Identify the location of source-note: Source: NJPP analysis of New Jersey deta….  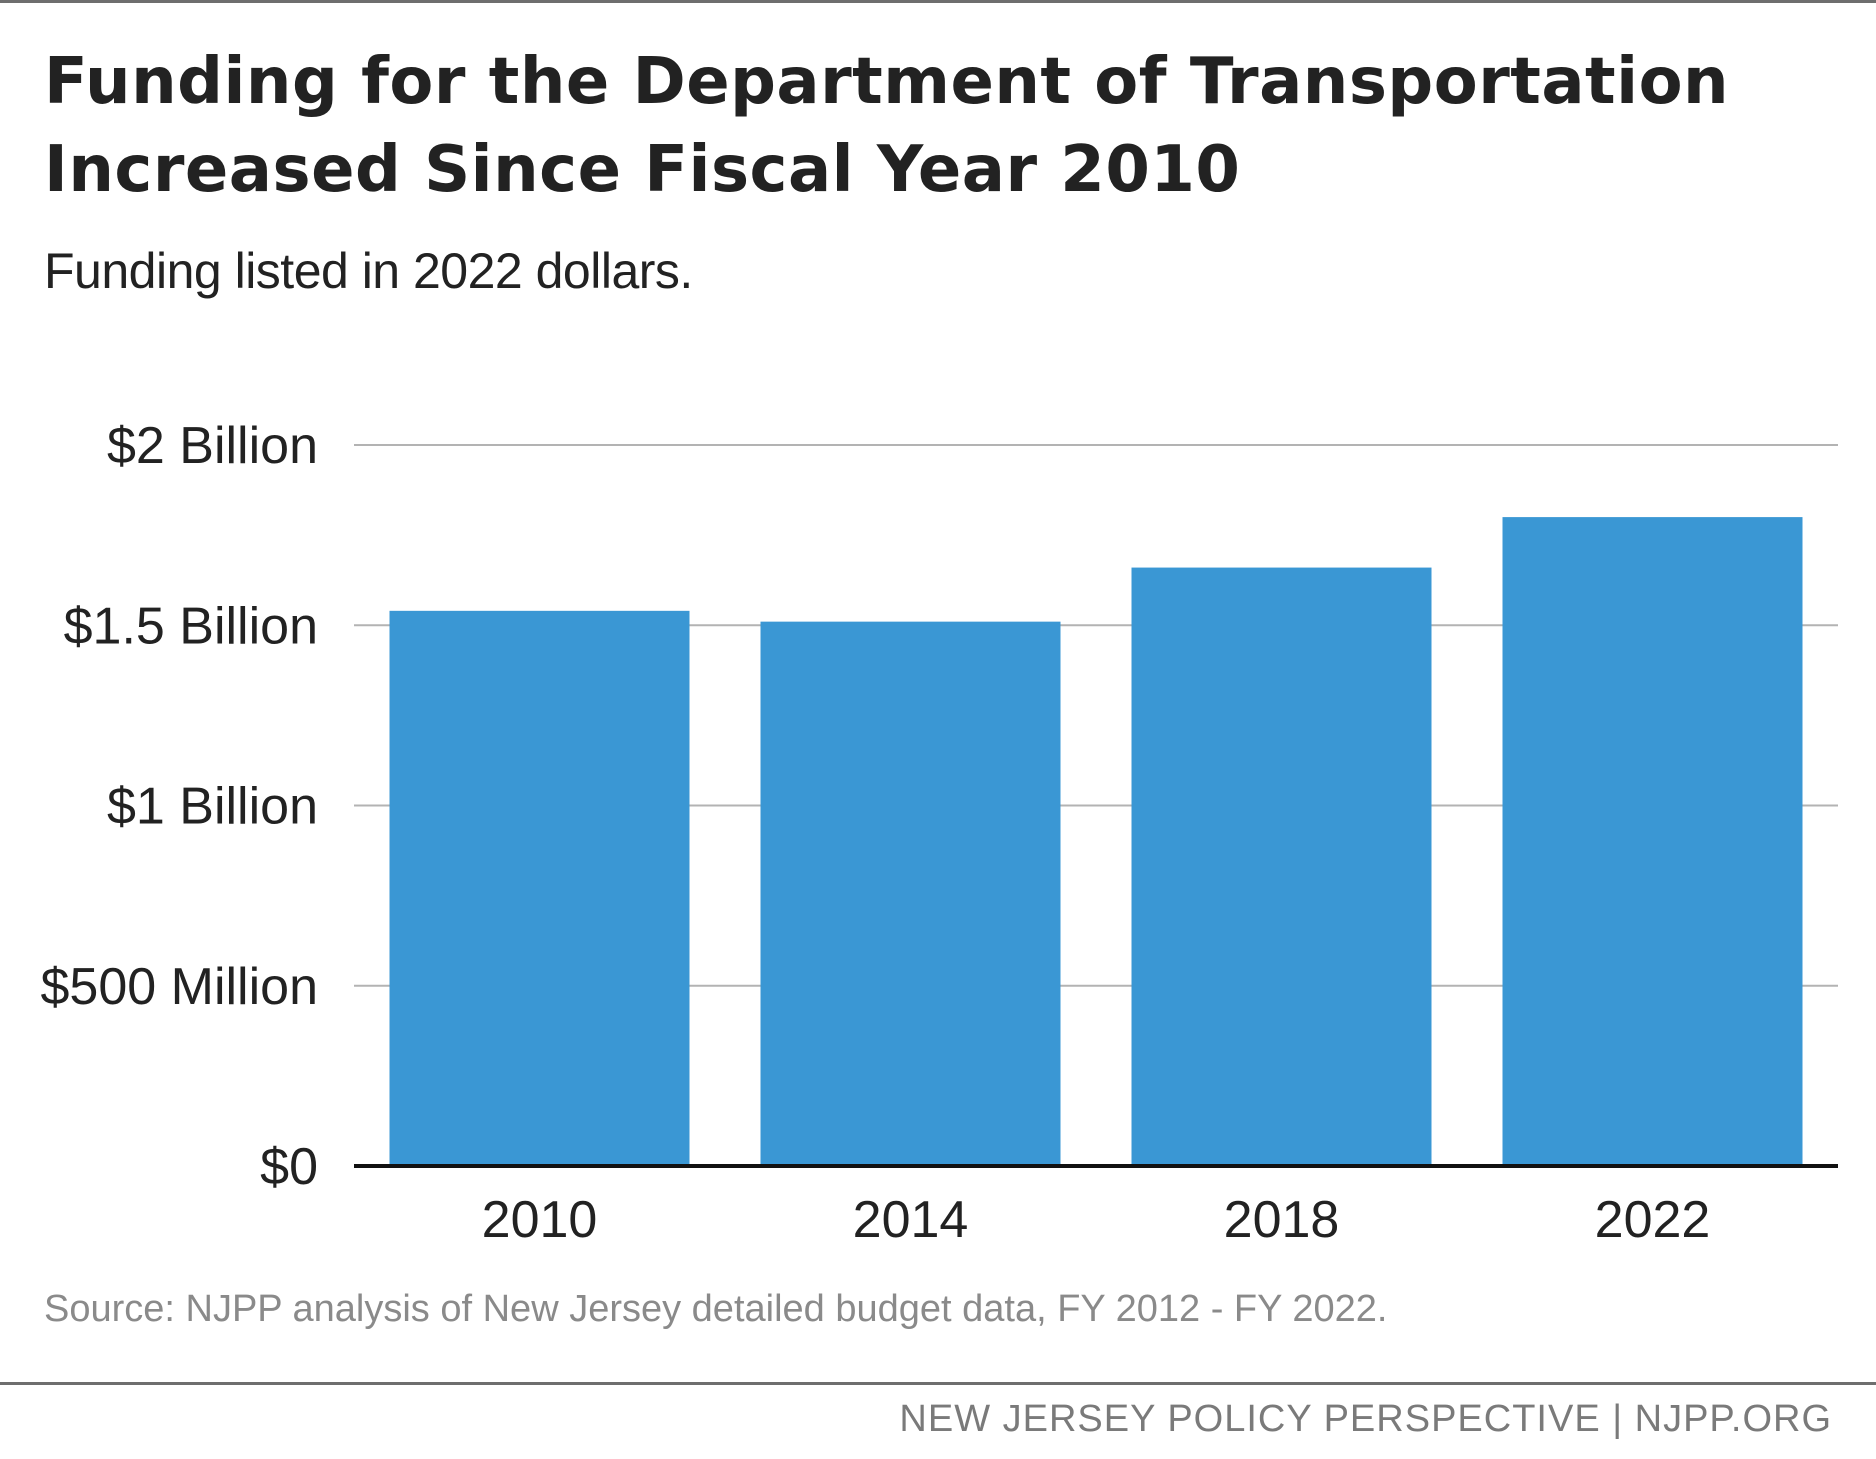
(716, 1309).